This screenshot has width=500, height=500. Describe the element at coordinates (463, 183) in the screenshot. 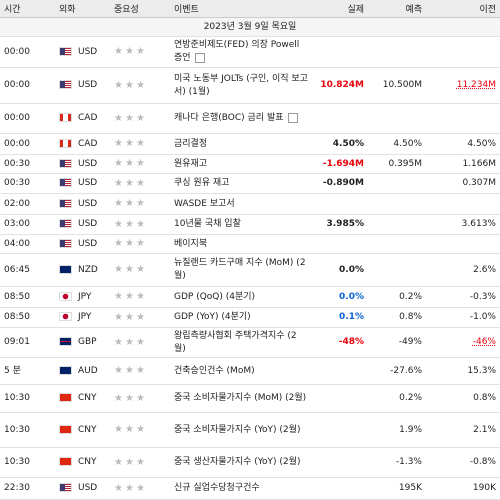

I see `previous-value: 0.307M` at that location.